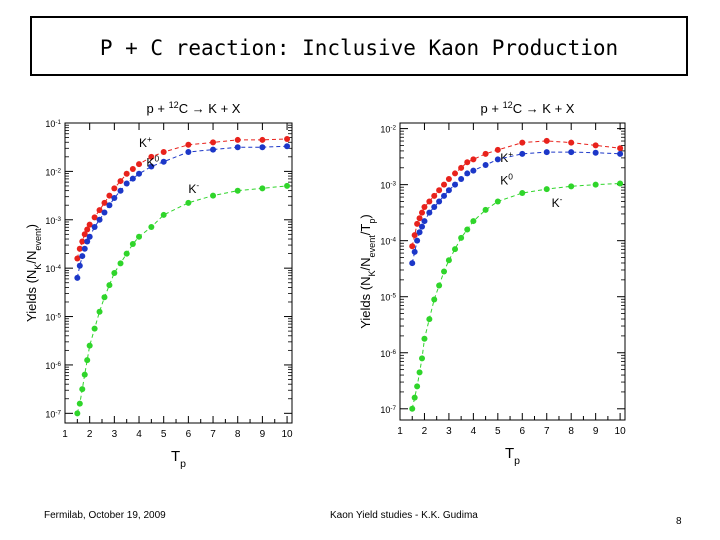  I want to click on x-tick-label: 9, so click(263, 434).